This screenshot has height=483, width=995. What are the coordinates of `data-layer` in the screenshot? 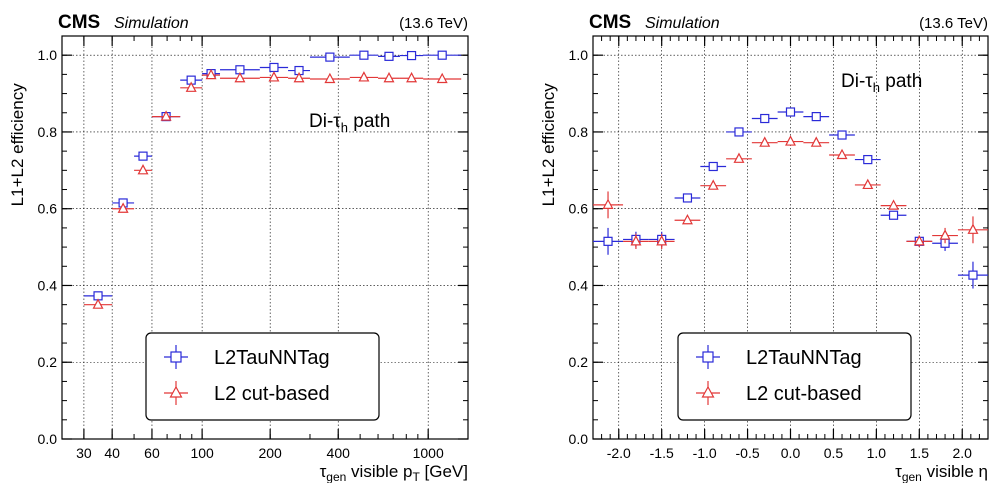 It's located at (790, 198).